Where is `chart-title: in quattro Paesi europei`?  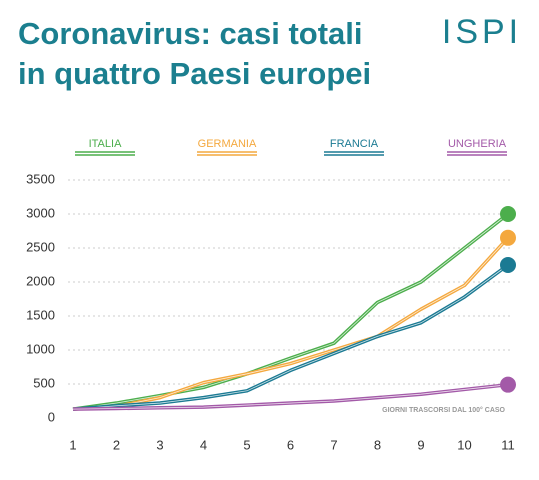 chart-title: in quattro Paesi europei is located at coordinates (194, 73).